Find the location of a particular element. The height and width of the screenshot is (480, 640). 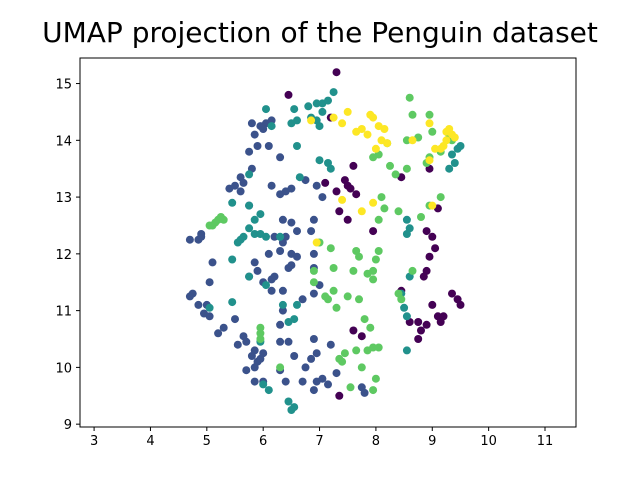

x-tick-label: 6 is located at coordinates (263, 441).